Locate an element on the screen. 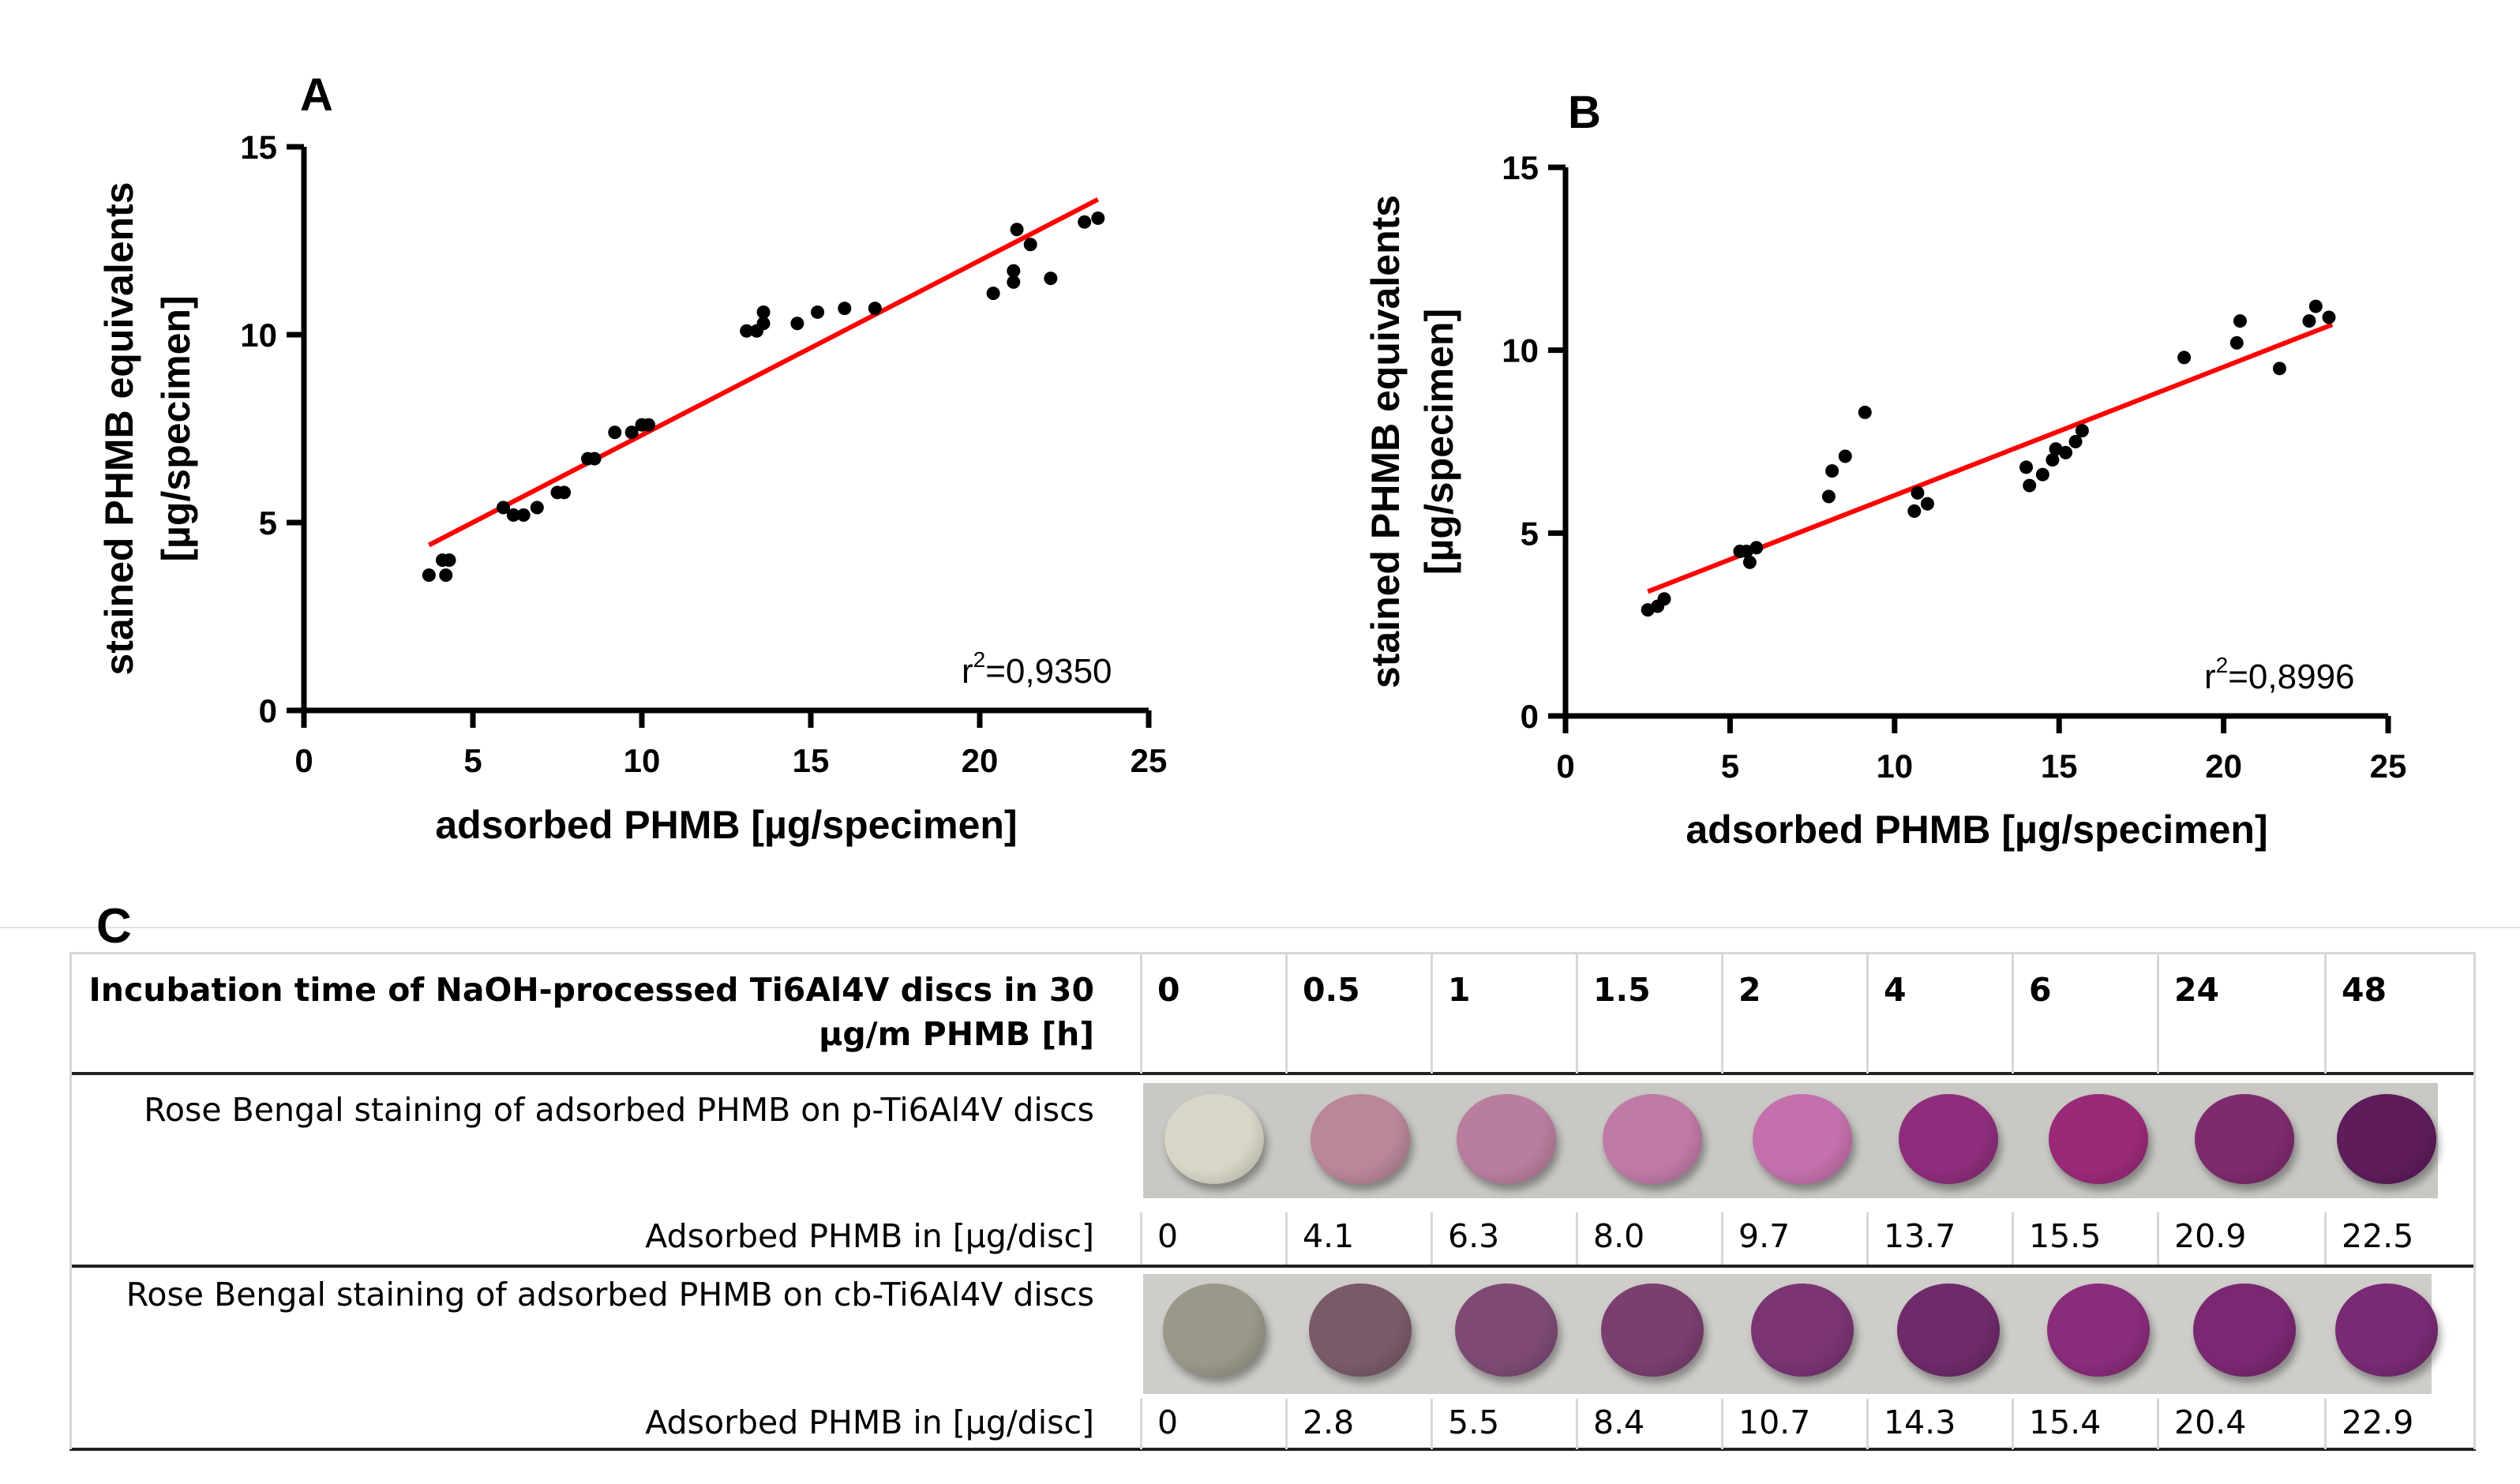  adsorbed-value: 0 is located at coordinates (1168, 1236).